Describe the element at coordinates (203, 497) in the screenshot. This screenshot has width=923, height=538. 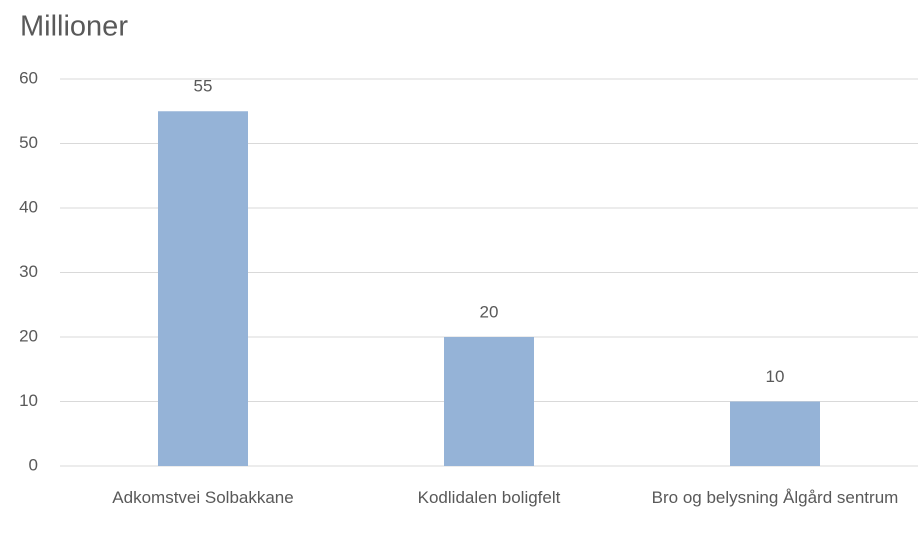
I see `x-tick-label: Adkomstvei Solbakkane` at that location.